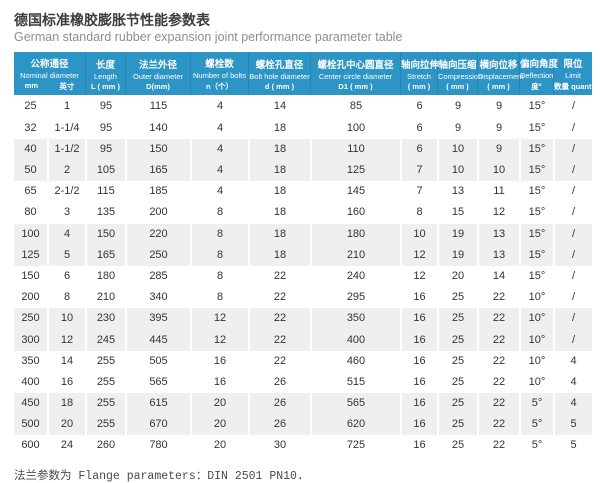 This screenshot has height=483, width=600. Describe the element at coordinates (355, 298) in the screenshot. I see `table-cell: 295` at that location.